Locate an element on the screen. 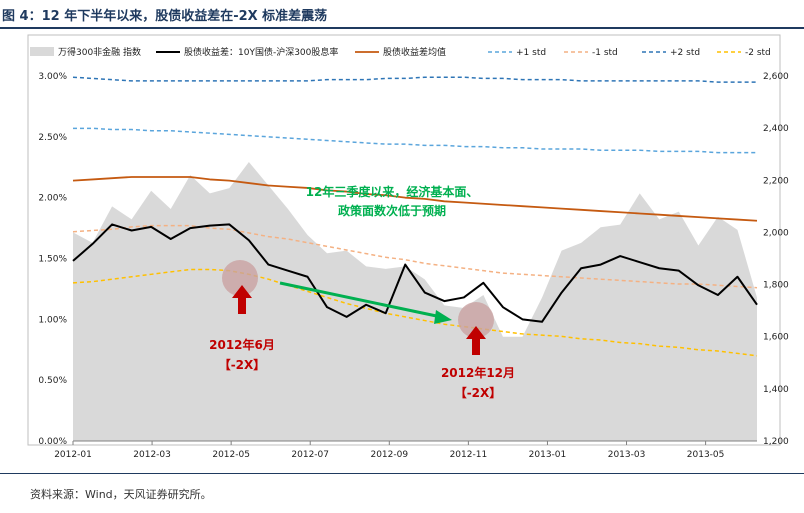 The width and height of the screenshot is (804, 513). right-tick-label: 2,400 is located at coordinates (776, 129).